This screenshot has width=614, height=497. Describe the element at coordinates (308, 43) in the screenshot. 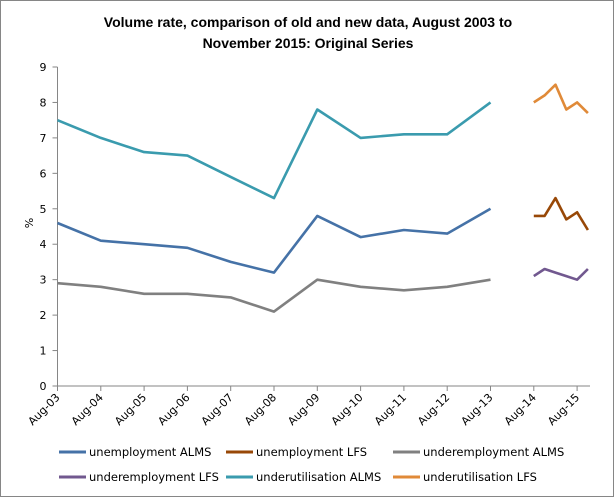

I see `chart-title-line-2: November 2015: Original Series` at that location.